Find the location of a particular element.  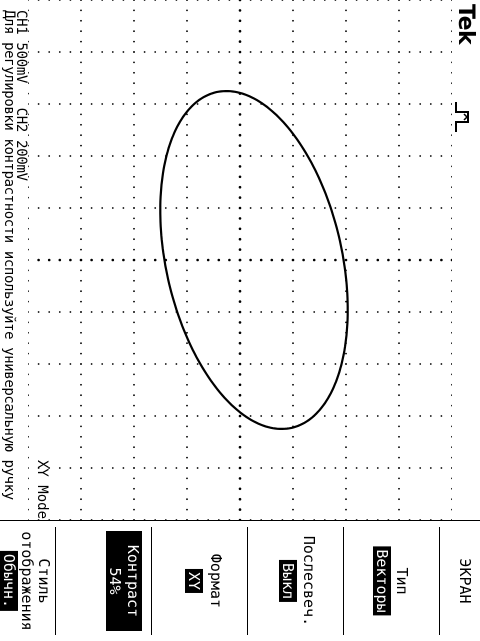

menu-item-label: Контраст is located at coordinates (133, 581).